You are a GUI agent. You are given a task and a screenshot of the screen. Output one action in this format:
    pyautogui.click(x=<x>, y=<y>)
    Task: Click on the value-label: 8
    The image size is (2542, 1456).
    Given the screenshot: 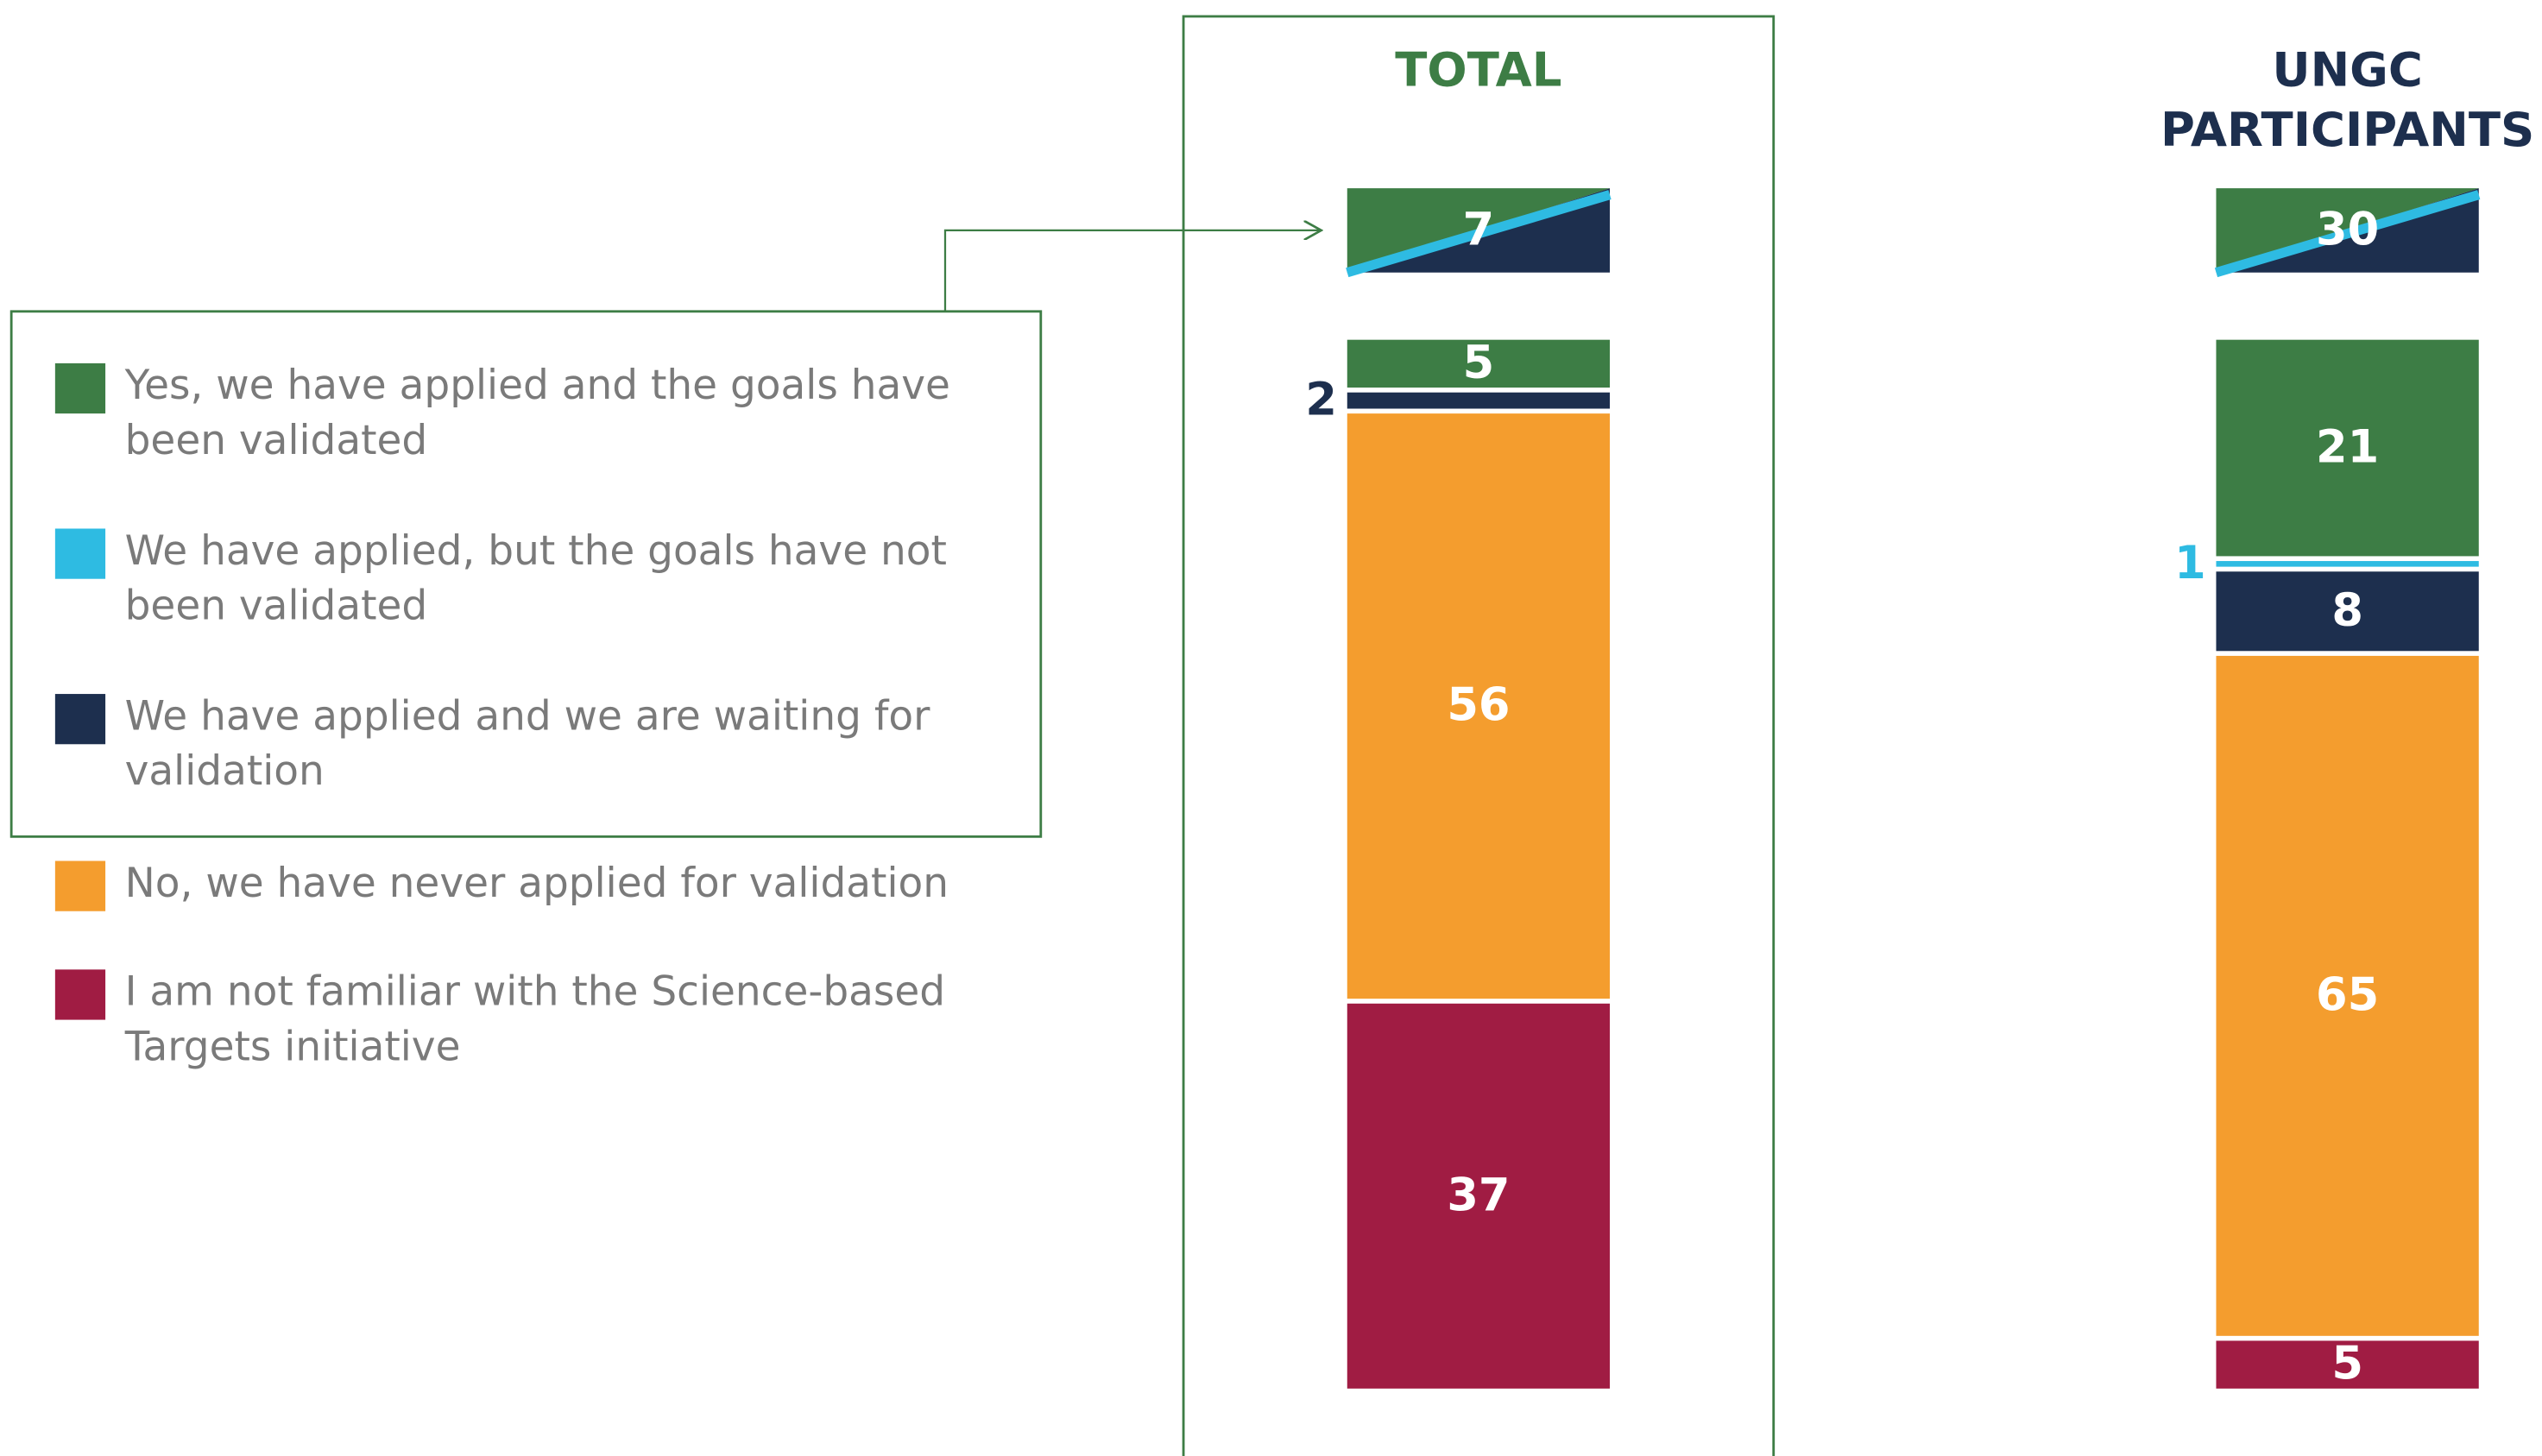 What is the action you would take?
    pyautogui.click(x=2347, y=610)
    